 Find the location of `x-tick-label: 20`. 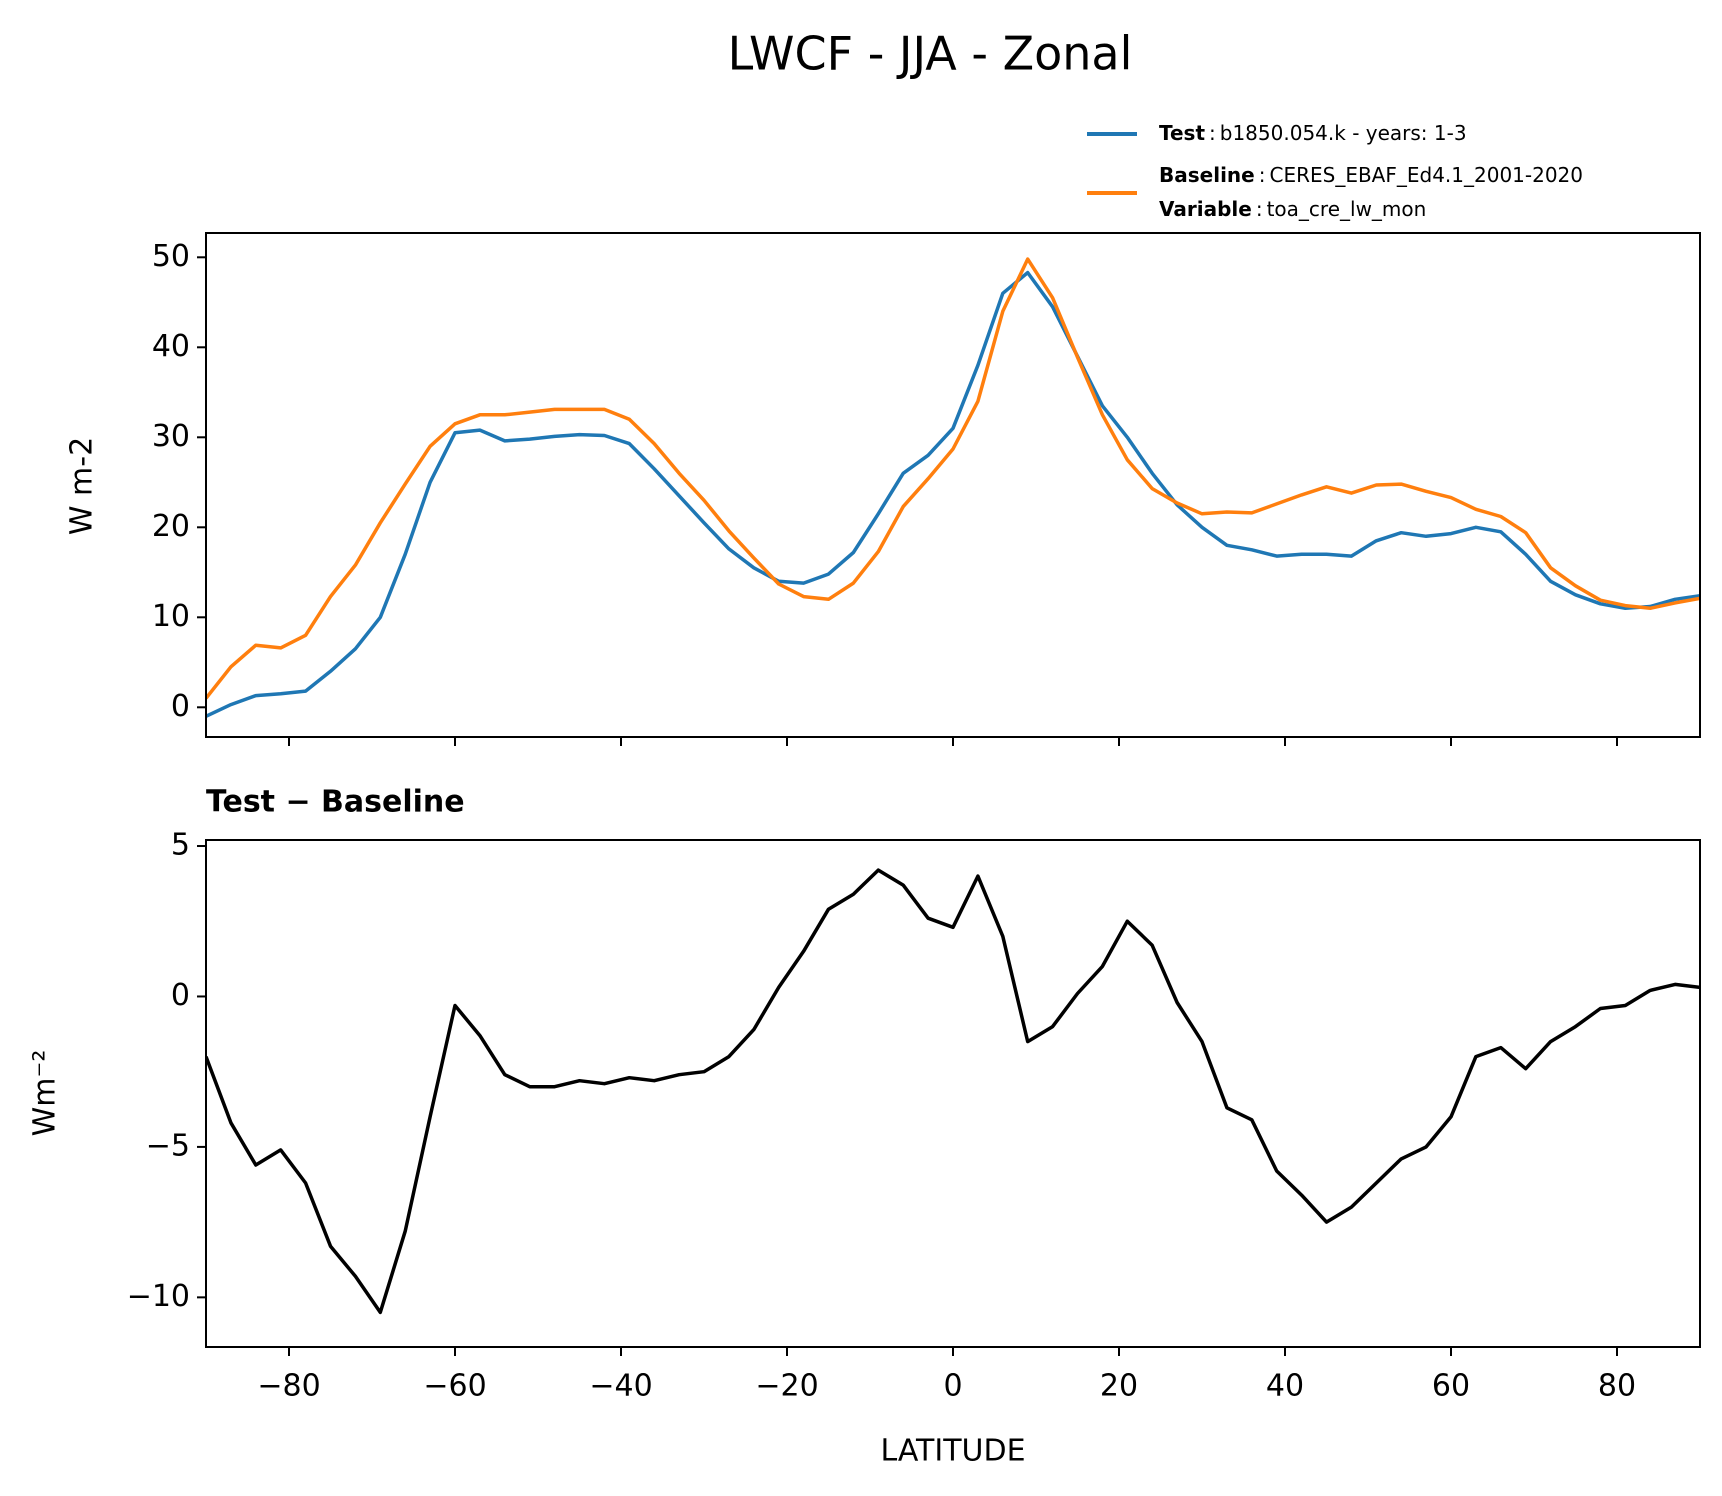

x-tick-label: 20 is located at coordinates (1119, 1386).